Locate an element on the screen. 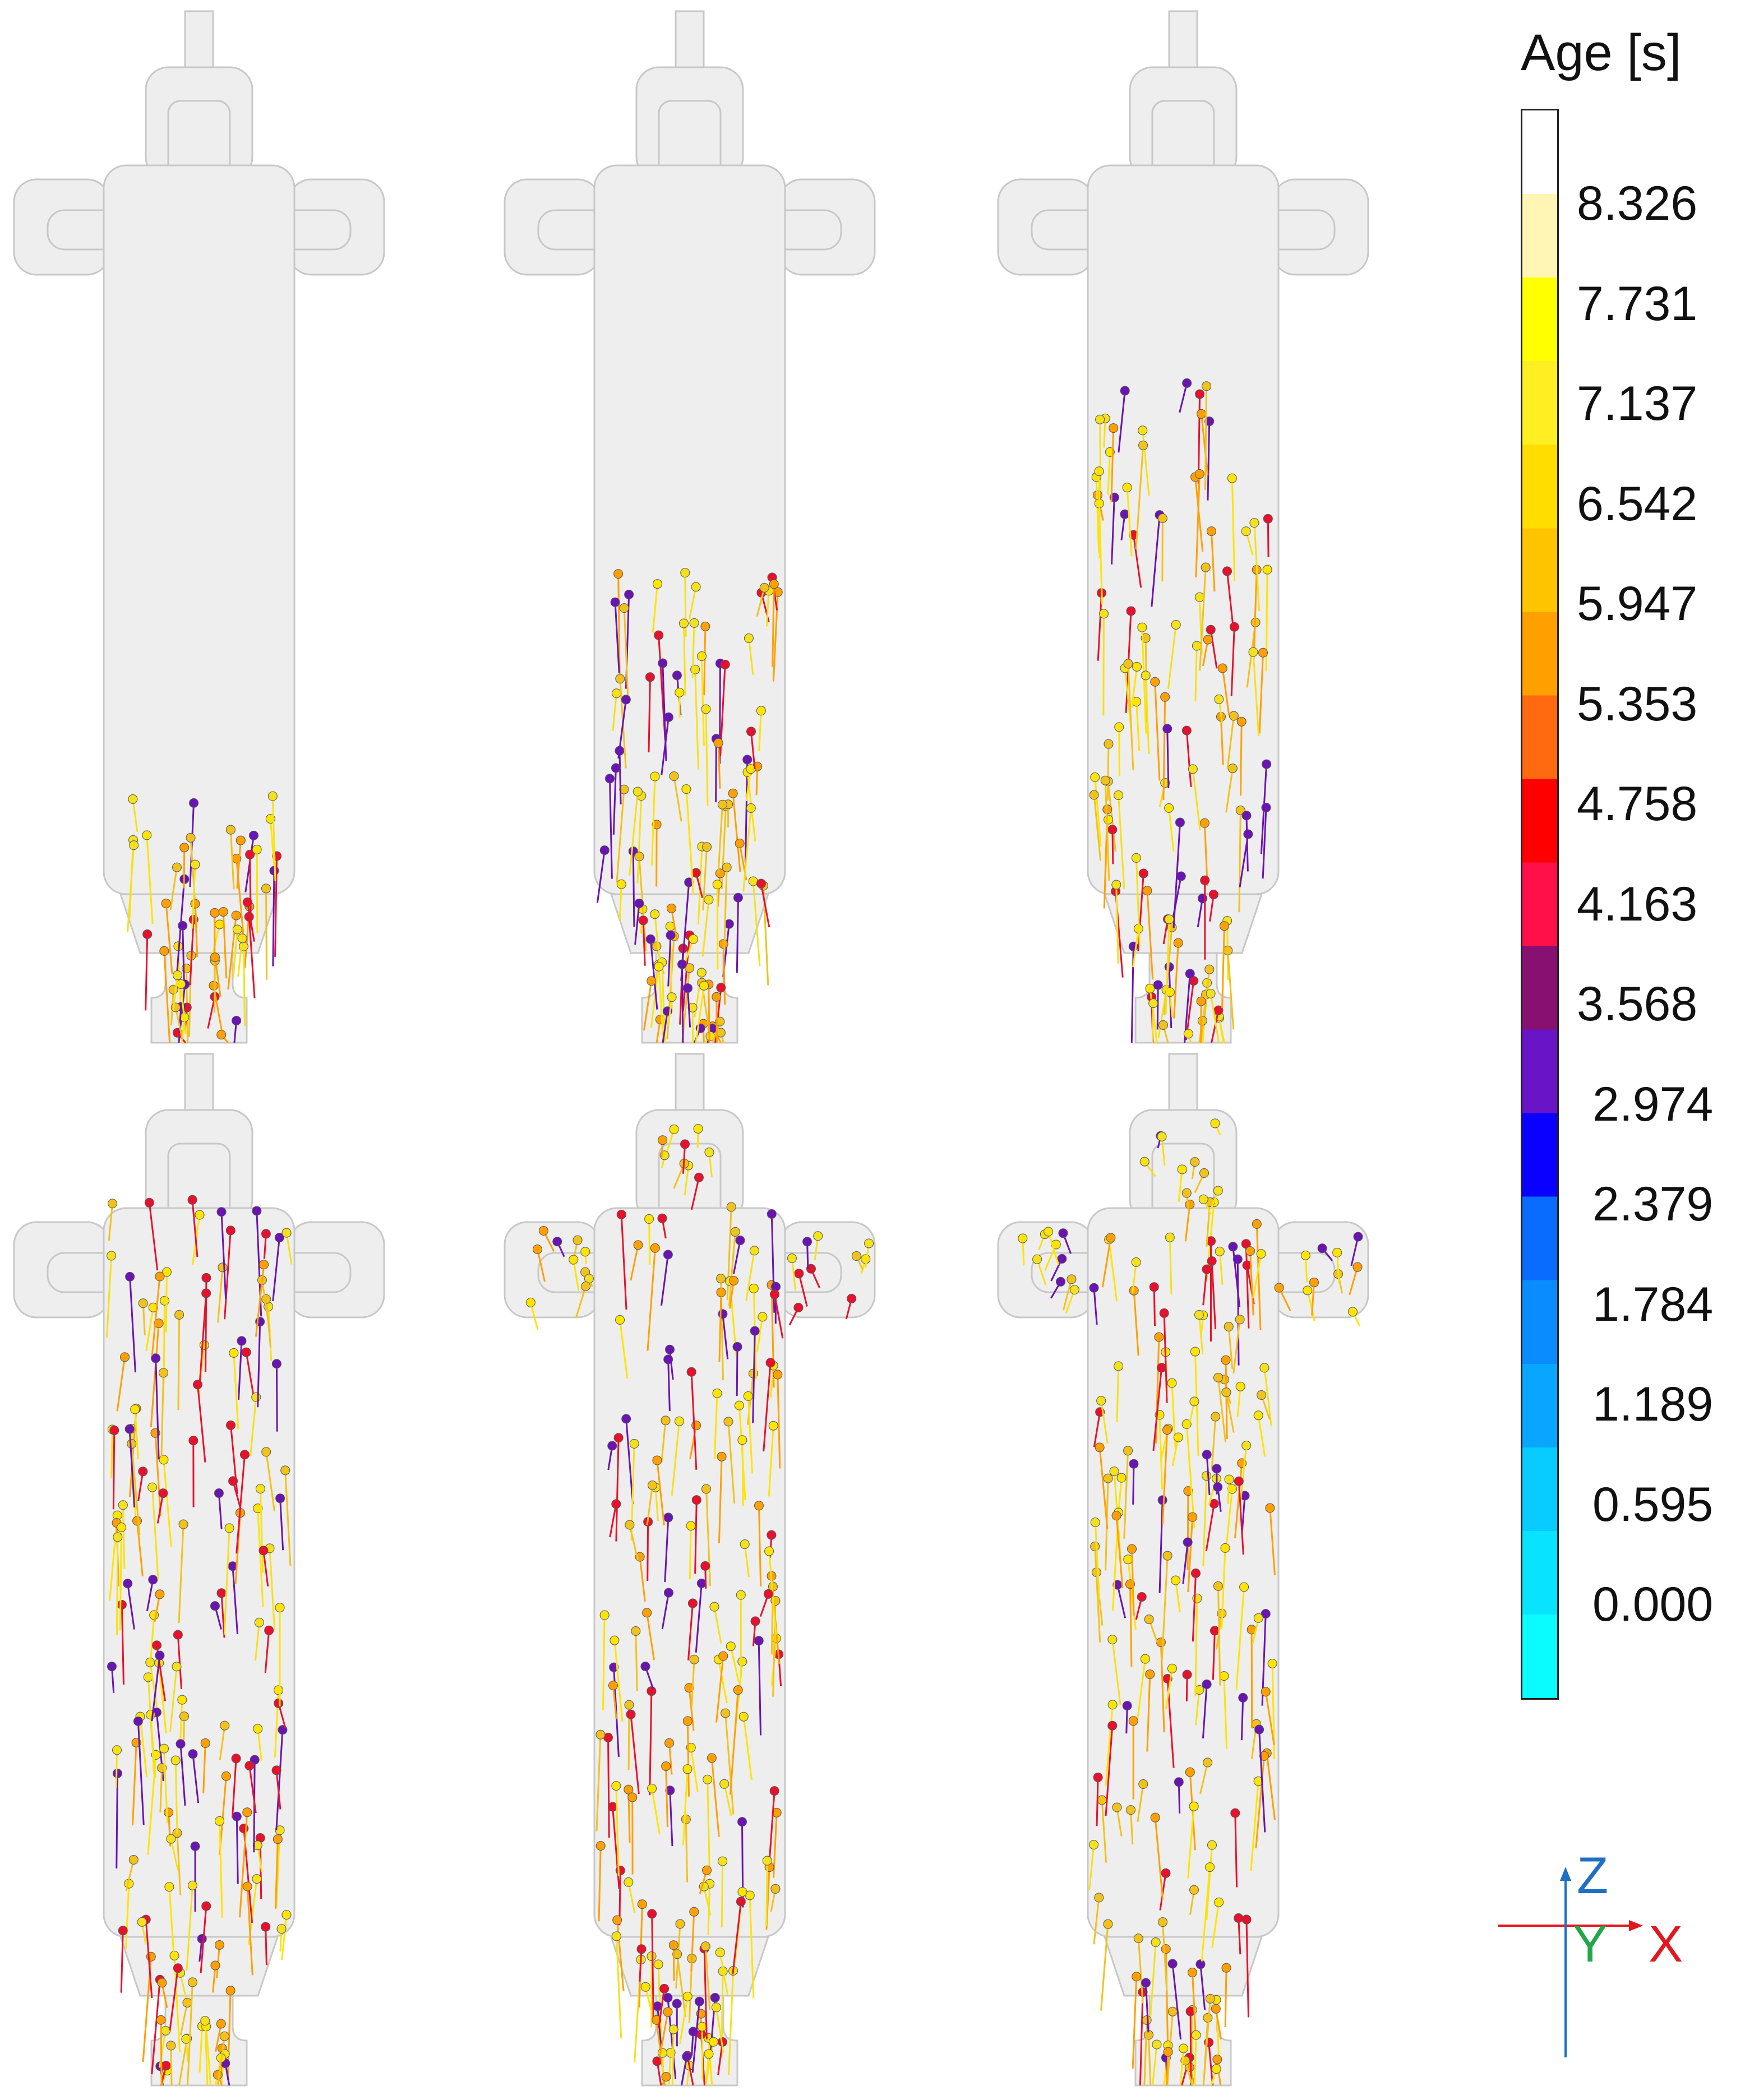  legend-title: Age [s] is located at coordinates (1602, 52).